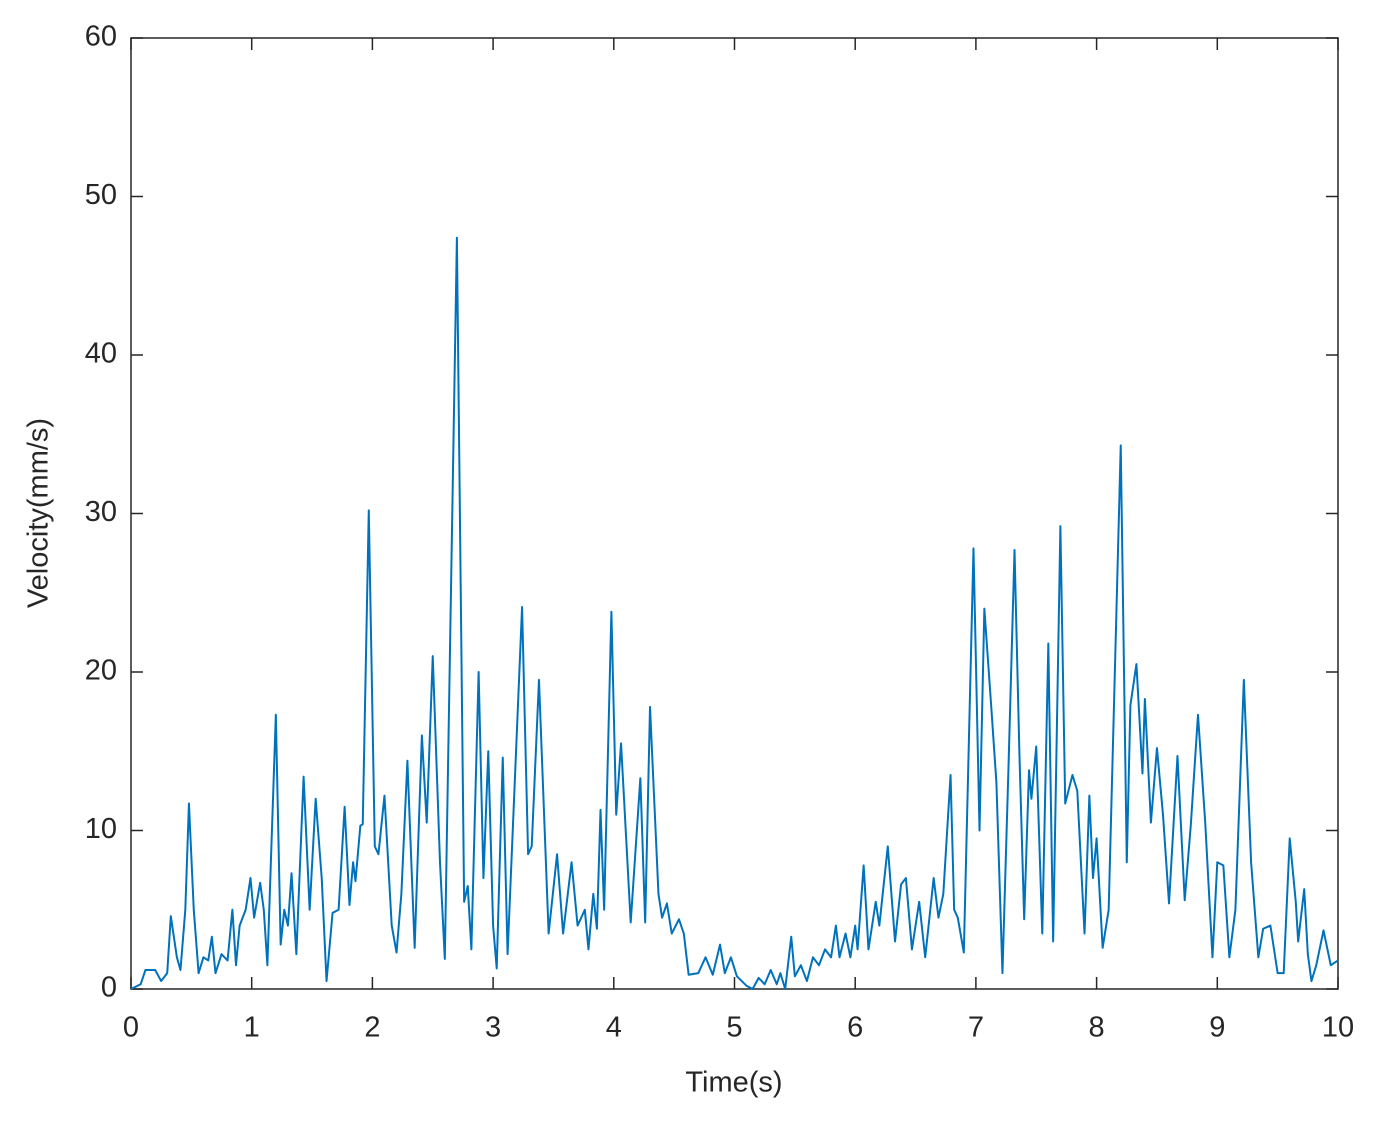  What do you see at coordinates (101, 512) in the screenshot?
I see `y-tick-label: 30` at bounding box center [101, 512].